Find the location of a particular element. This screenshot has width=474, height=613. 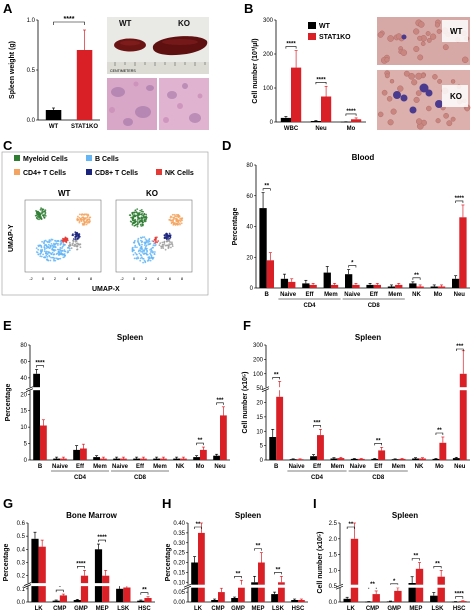

svg-text: 0 is located at coordinates (134, 278).